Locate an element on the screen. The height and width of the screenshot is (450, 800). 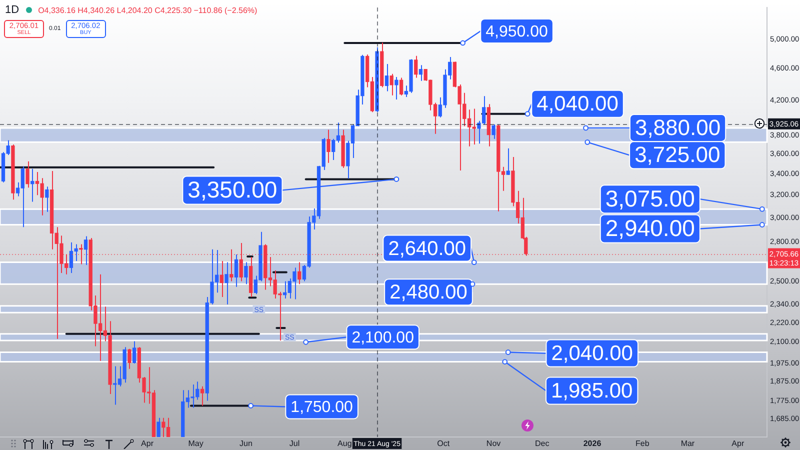
chart-title: 1D is located at coordinates (12, 10).